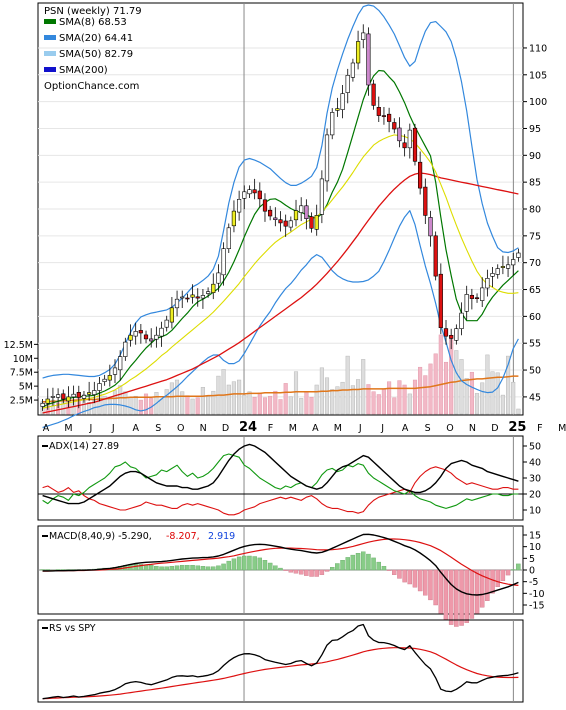 This screenshot has height=710, width=566. I want to click on legend-swatch-sma200, so click(50, 69).